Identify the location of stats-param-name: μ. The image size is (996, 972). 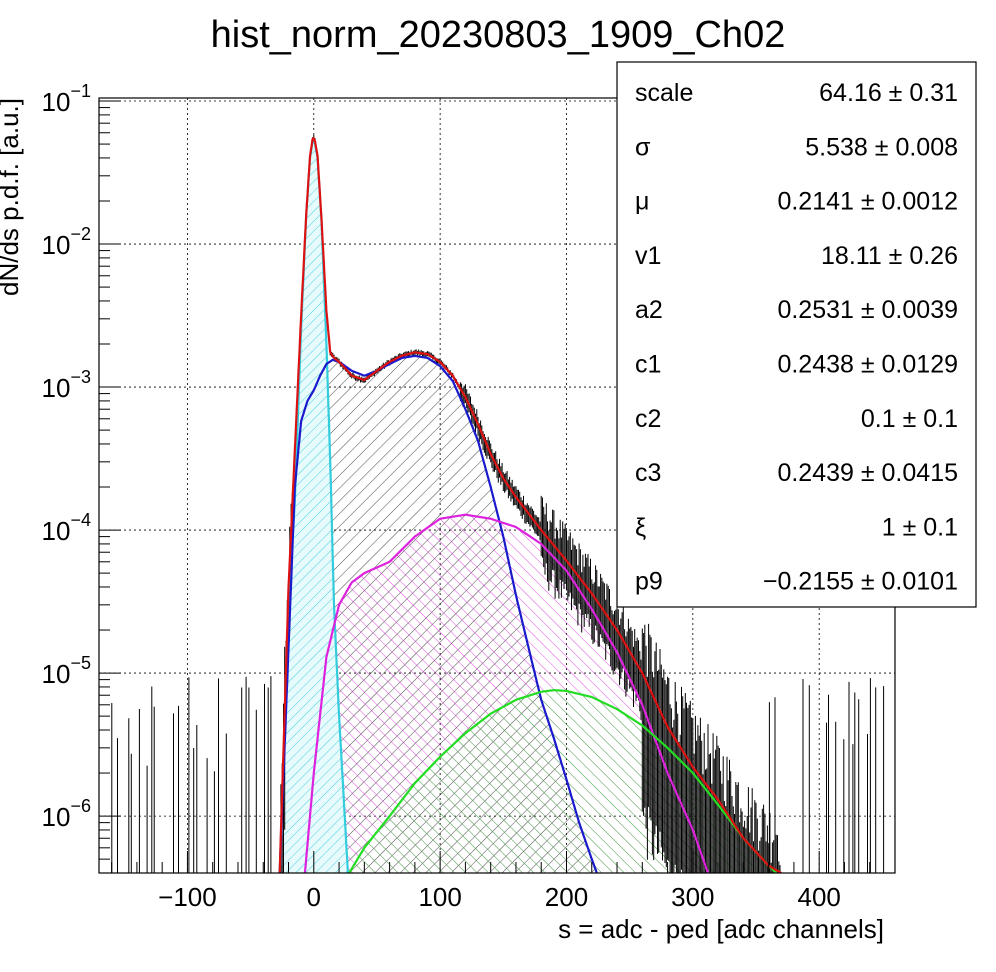
(642, 202).